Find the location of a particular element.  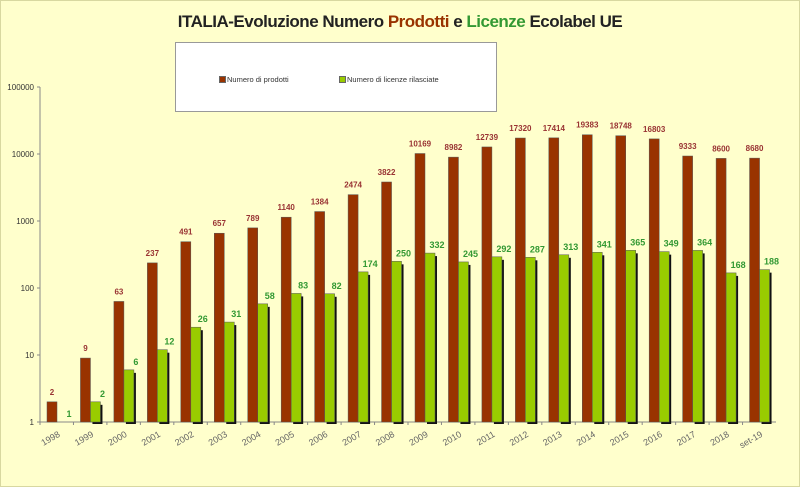

x-tick-label: set-19 is located at coordinates (751, 439).